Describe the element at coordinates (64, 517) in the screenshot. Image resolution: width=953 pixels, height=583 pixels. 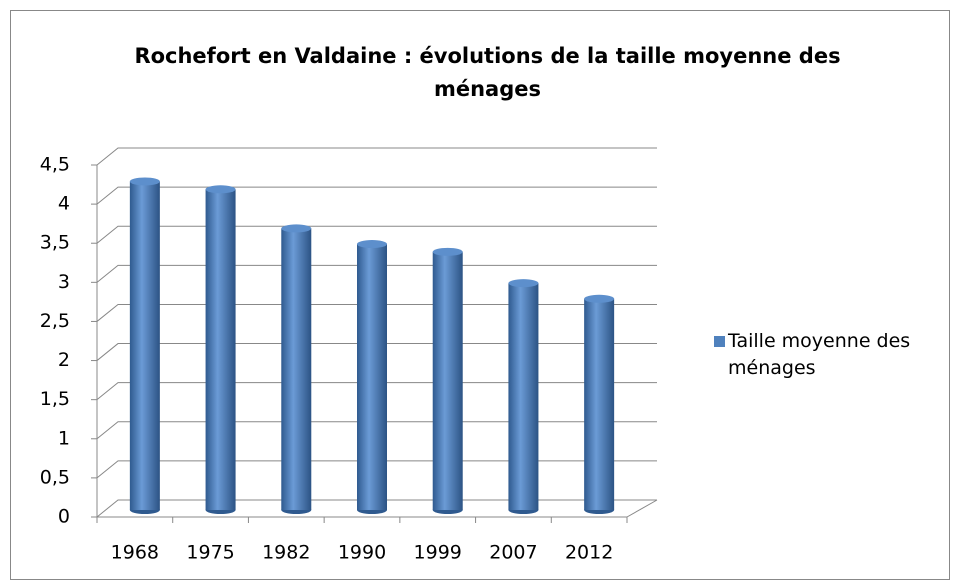
I see `y-tick-label: 0` at that location.